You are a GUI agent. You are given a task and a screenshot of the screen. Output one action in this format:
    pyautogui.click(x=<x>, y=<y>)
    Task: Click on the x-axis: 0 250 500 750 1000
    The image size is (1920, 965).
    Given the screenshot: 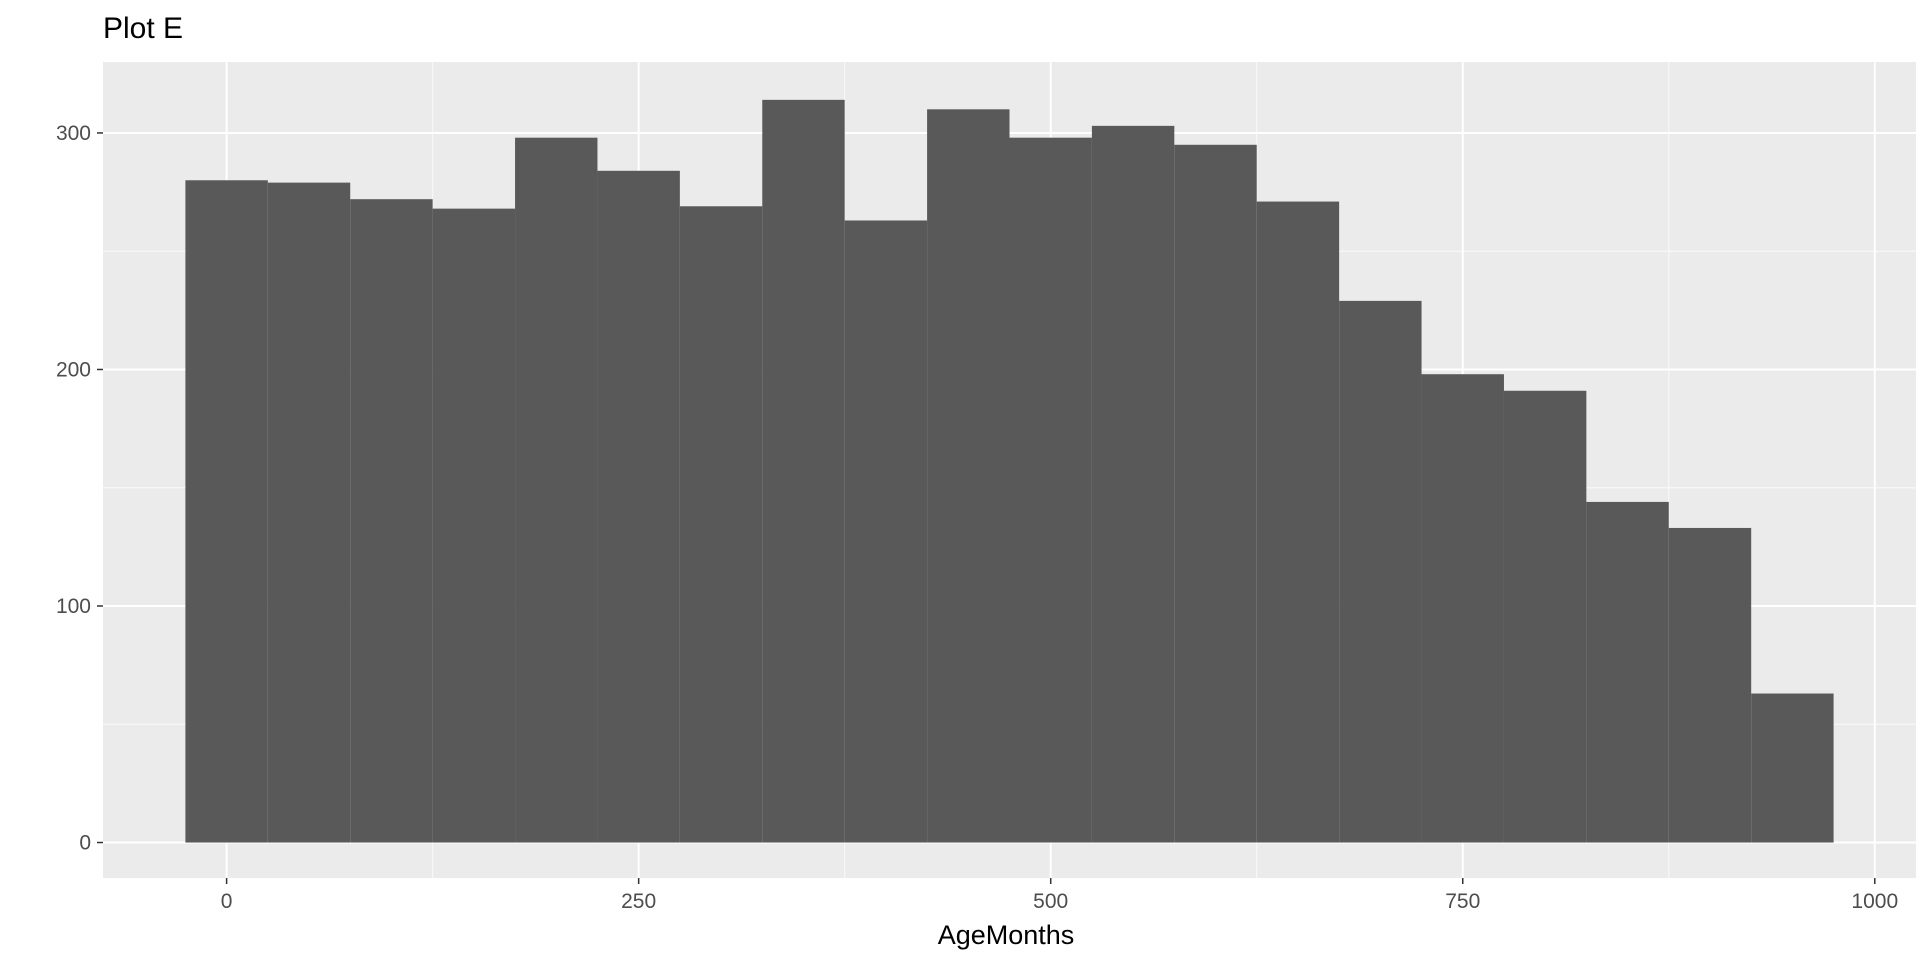 What is the action you would take?
    pyautogui.click(x=1059, y=895)
    